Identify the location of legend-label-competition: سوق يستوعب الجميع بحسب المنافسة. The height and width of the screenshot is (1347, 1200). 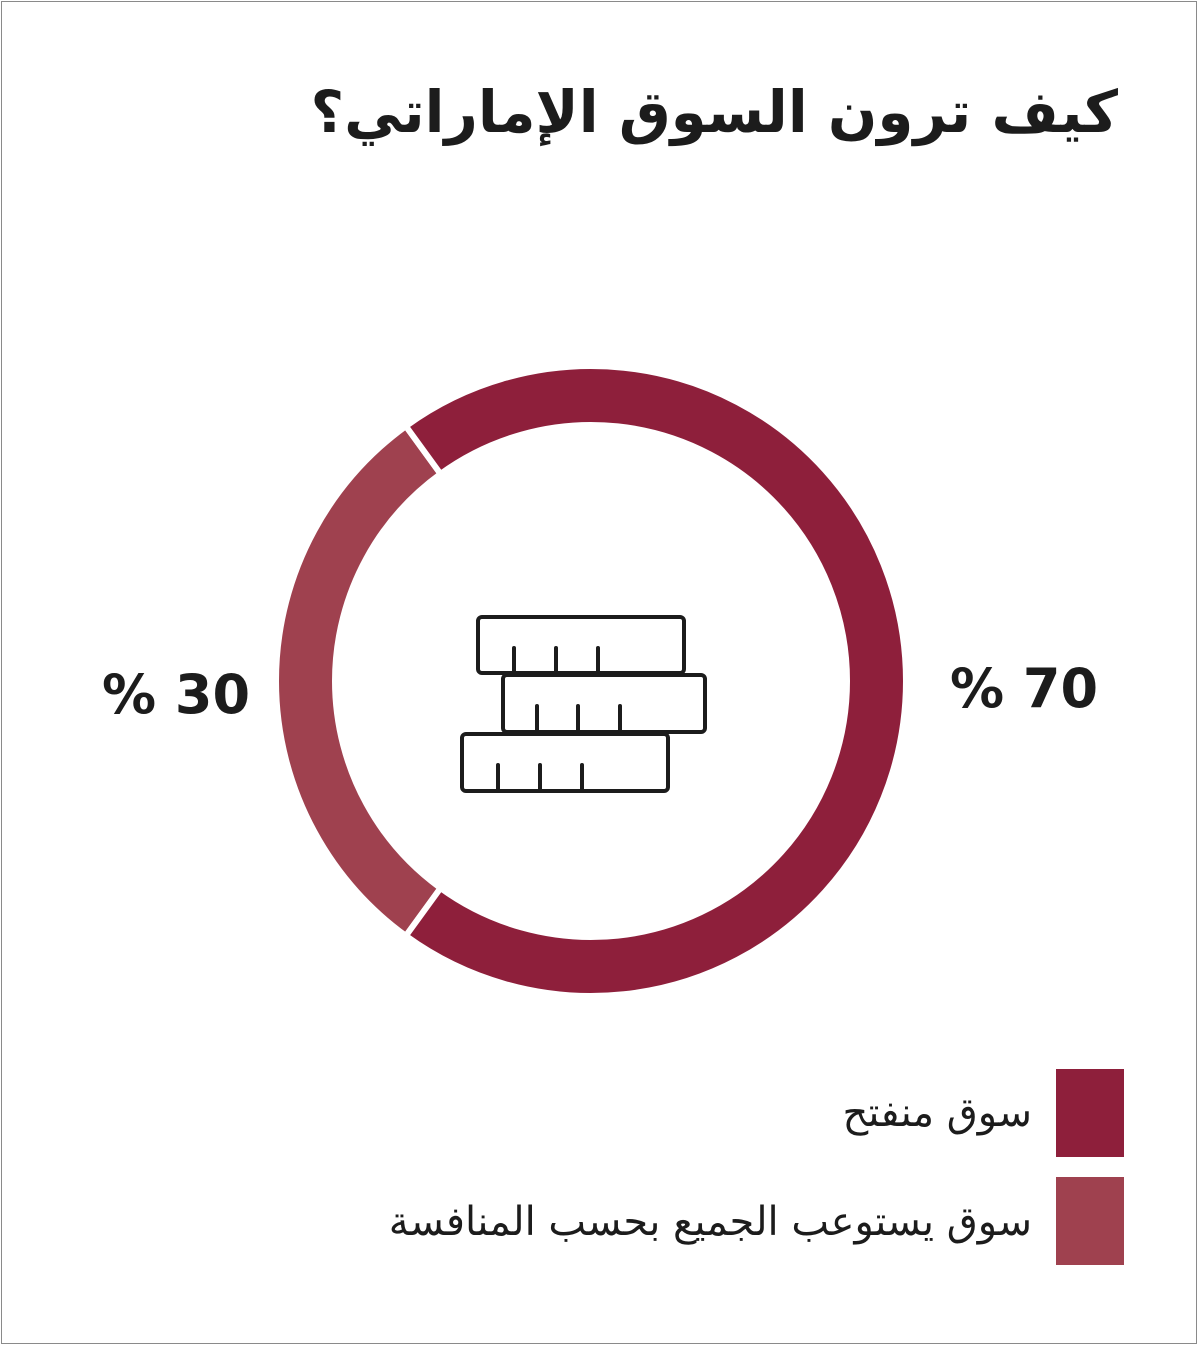
(710, 1222).